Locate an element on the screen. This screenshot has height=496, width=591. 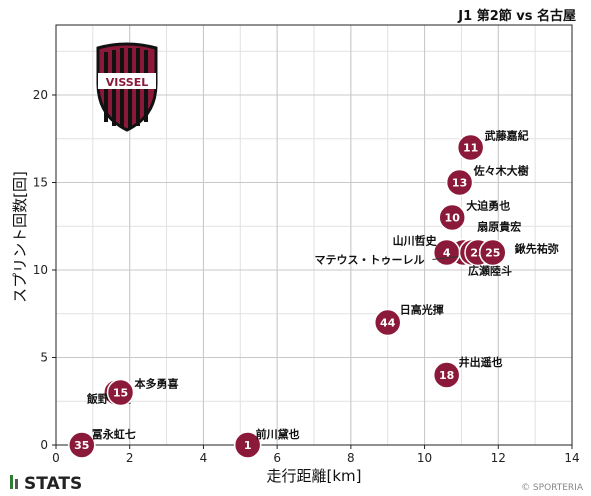
point-name-label: 扇原貴宏 is located at coordinates (499, 227).